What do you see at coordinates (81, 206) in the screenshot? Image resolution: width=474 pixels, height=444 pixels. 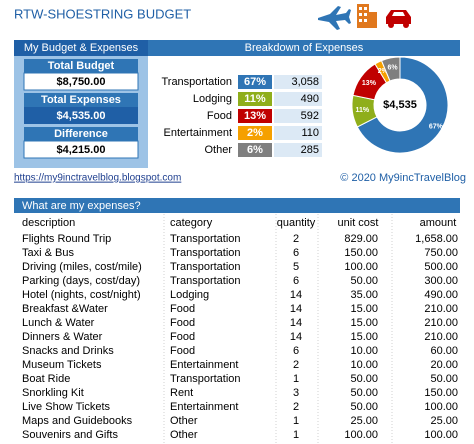 I see `table-heading: What are my expenses?` at bounding box center [81, 206].